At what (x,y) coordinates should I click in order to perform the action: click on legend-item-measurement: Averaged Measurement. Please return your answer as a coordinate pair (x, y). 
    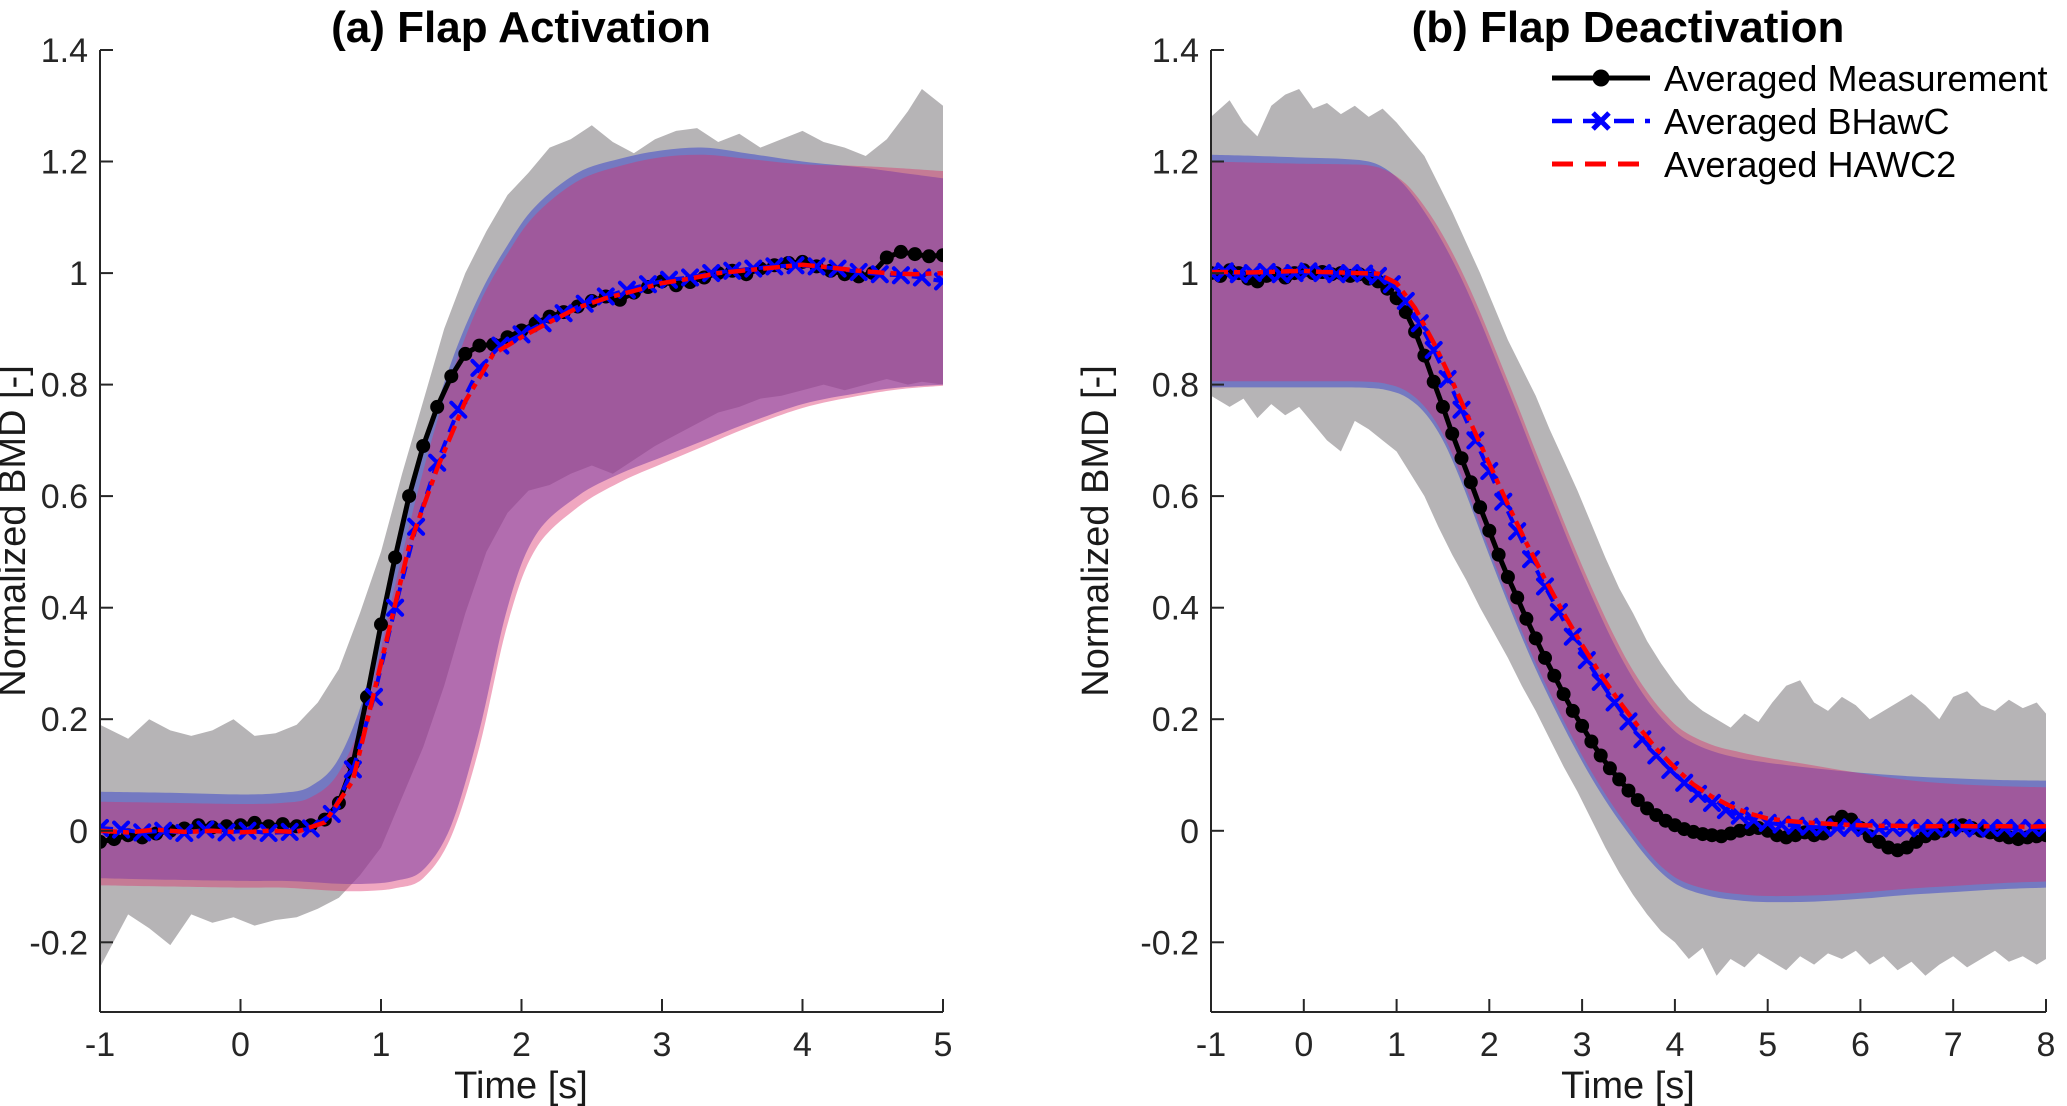
    Looking at the image, I should click on (1800, 78).